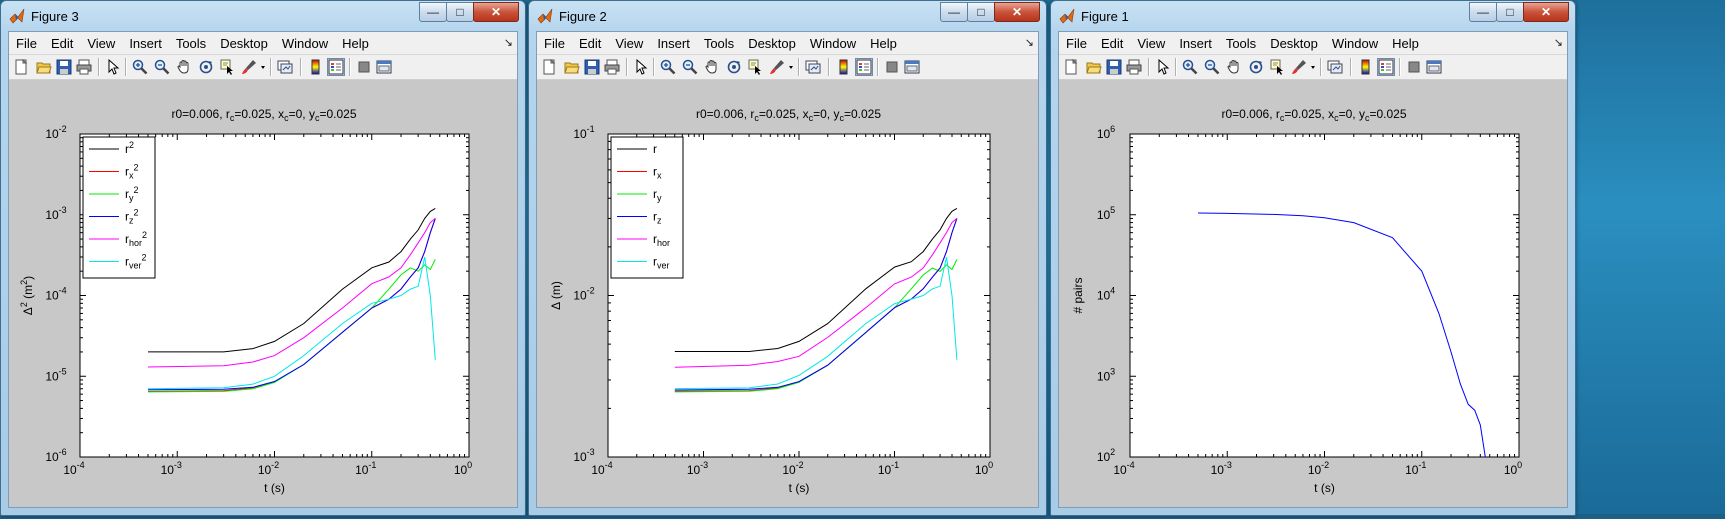 The width and height of the screenshot is (1725, 519). What do you see at coordinates (263, 16) in the screenshot?
I see `title-bar: Figure 3 — □ ✕` at bounding box center [263, 16].